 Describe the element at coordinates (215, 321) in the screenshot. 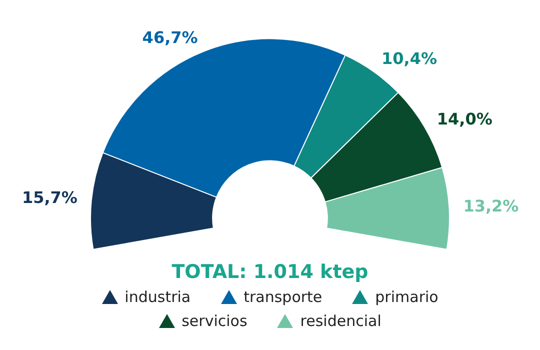

I see `legend-label: servicios` at that location.